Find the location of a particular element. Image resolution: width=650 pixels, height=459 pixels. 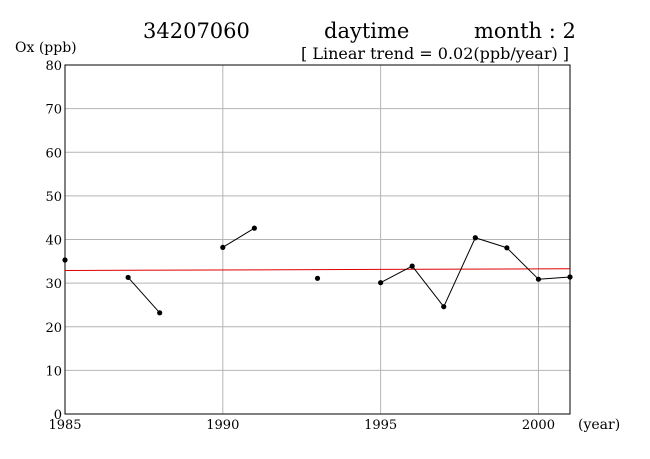

period-label: daytime is located at coordinates (366, 31).